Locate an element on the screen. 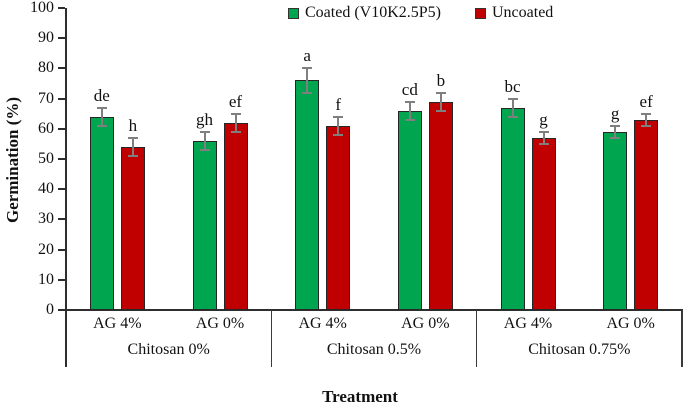  error-cap-bottom-coated-g3-ag4 is located at coordinates (512, 116).